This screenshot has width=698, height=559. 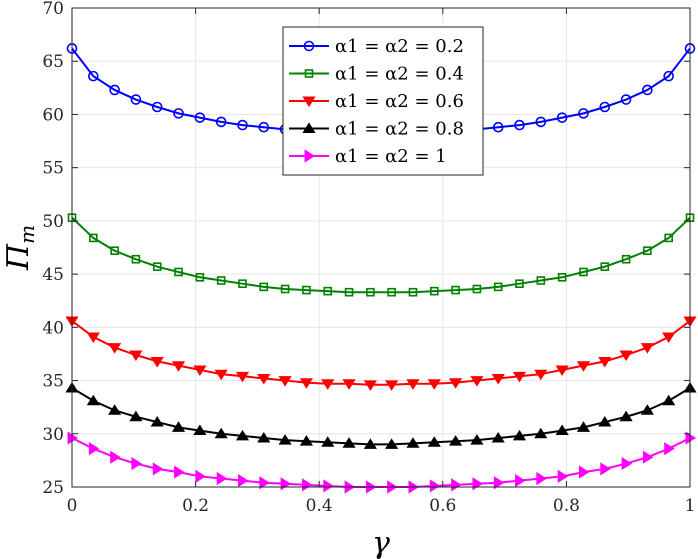 What do you see at coordinates (53, 169) in the screenshot?
I see `y-tick-label: 55` at bounding box center [53, 169].